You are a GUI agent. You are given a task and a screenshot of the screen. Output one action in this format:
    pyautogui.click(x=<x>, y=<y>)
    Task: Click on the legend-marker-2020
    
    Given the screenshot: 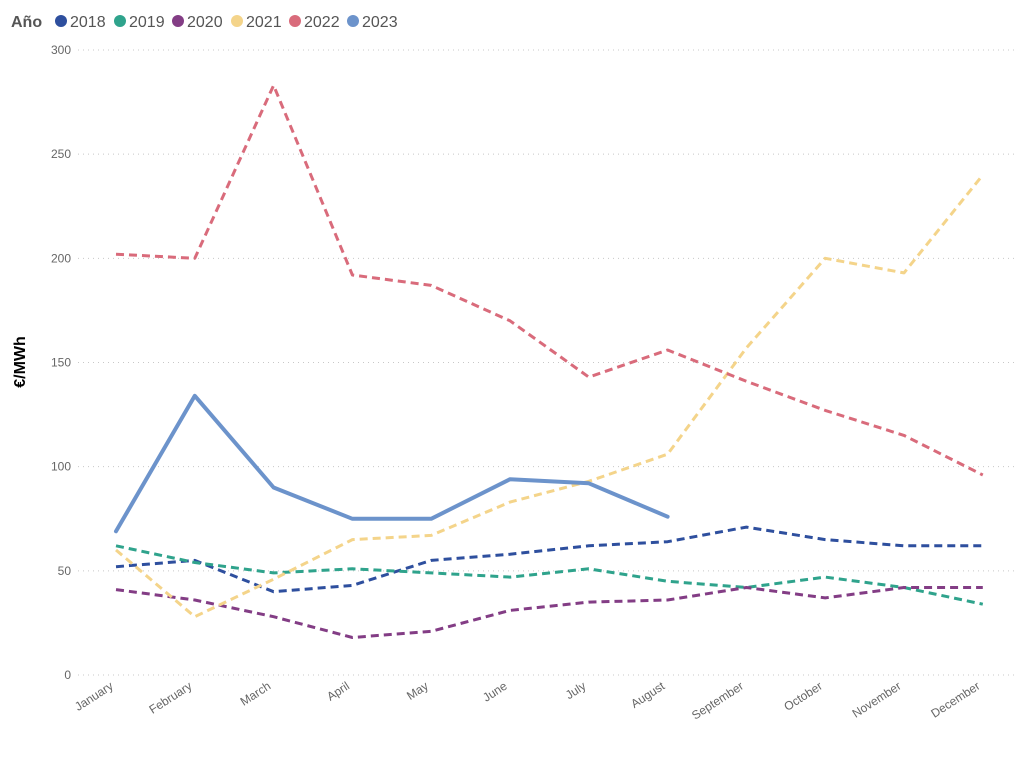 What is the action you would take?
    pyautogui.click(x=178, y=21)
    